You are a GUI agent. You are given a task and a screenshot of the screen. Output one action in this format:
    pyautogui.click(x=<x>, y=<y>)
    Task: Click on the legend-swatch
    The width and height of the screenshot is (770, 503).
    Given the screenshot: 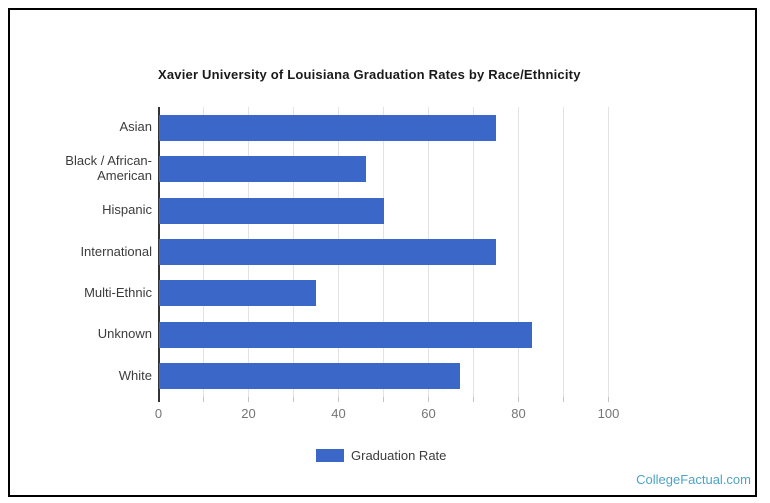 What is the action you would take?
    pyautogui.click(x=330, y=455)
    